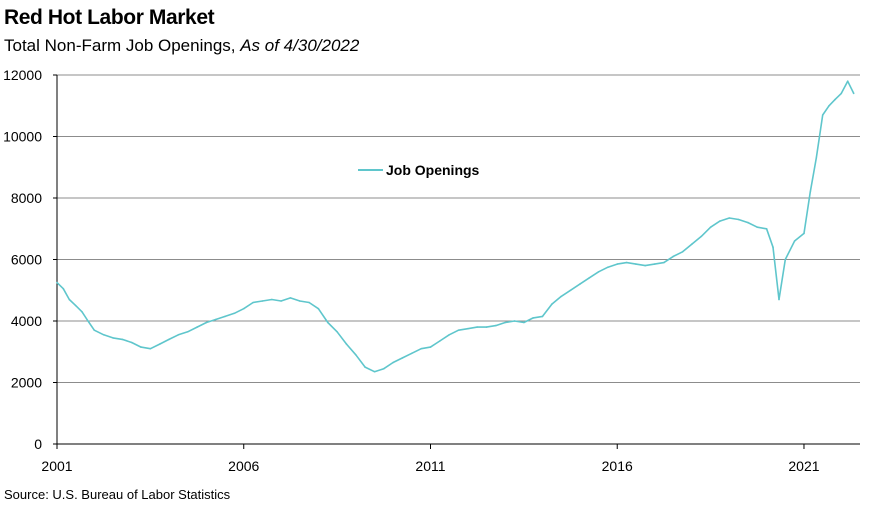  I want to click on x-axis-ticks: 2001 2006 2011 2016 2021, so click(430, 459).